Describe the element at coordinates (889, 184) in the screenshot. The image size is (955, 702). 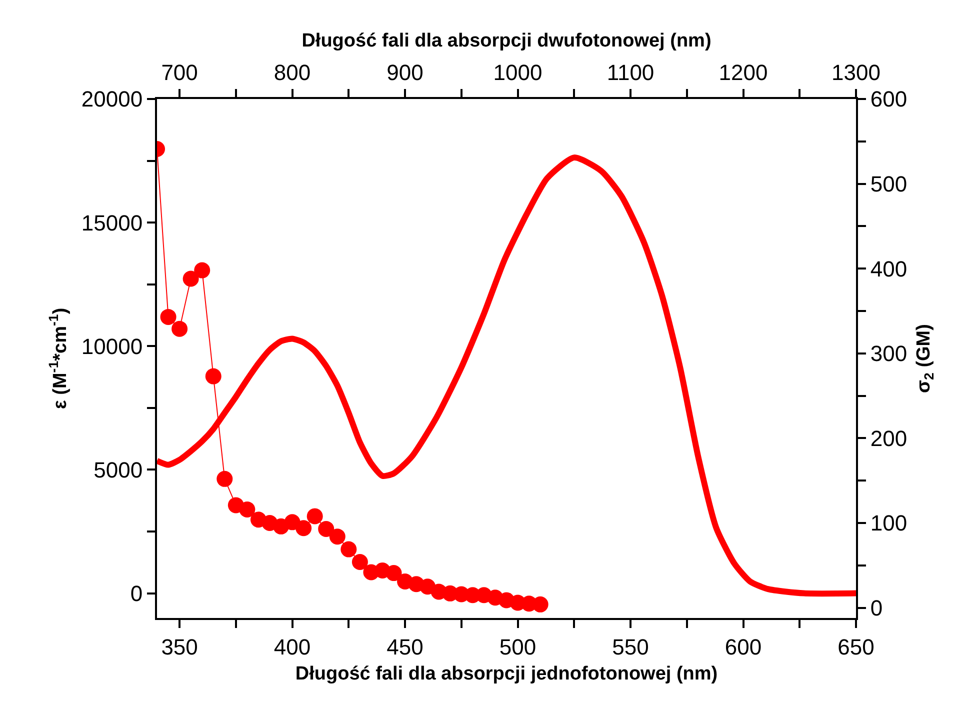
I see `y2-tick-label: 500` at that location.